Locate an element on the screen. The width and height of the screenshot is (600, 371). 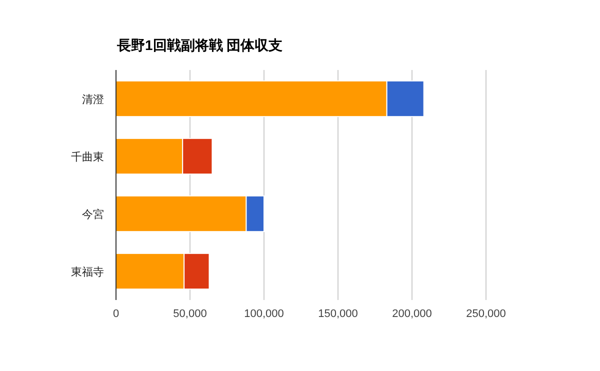
x-tick-label: 250,000 is located at coordinates (486, 314).